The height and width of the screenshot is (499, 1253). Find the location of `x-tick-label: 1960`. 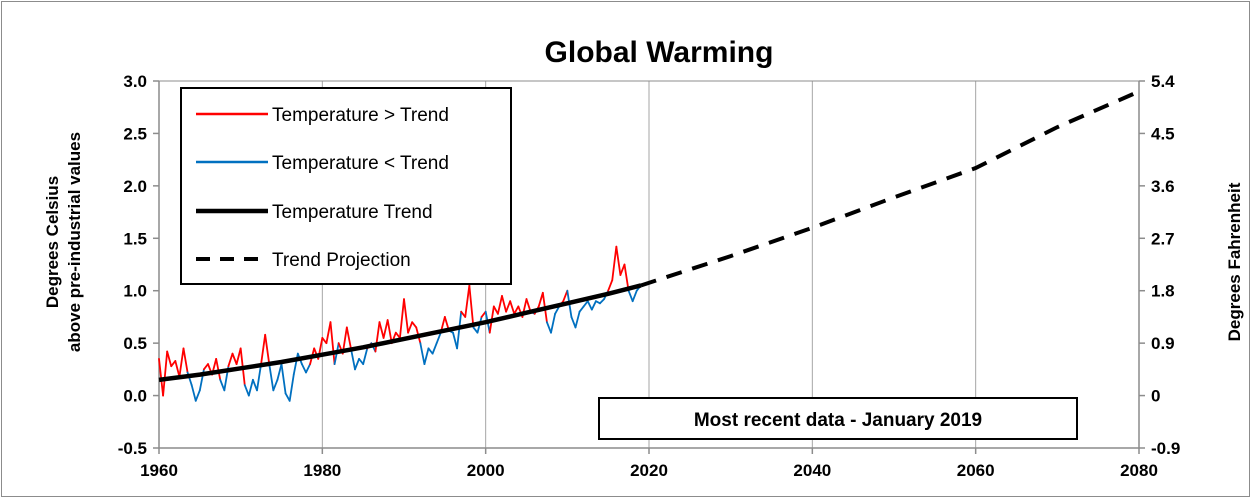

x-tick-label: 1960 is located at coordinates (159, 470).